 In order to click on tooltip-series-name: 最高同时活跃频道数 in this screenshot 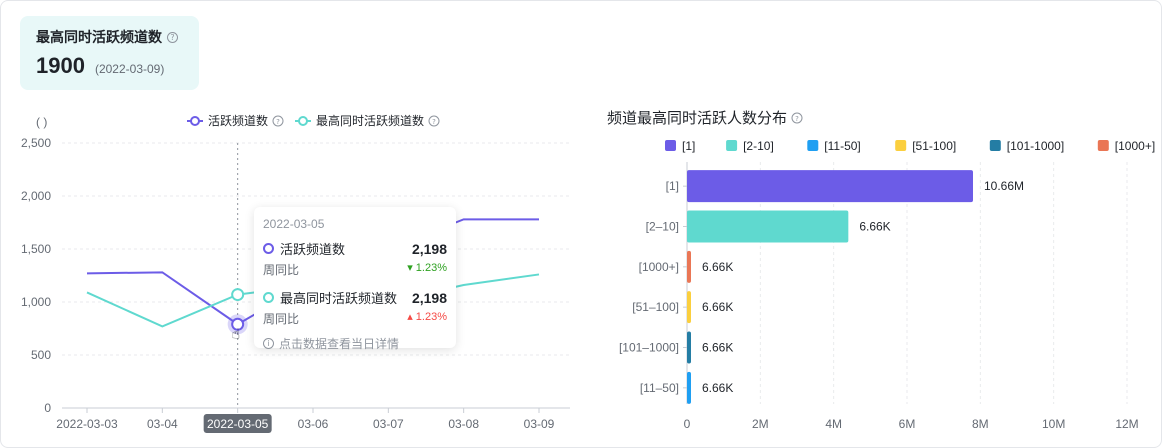, I will do `click(339, 298)`.